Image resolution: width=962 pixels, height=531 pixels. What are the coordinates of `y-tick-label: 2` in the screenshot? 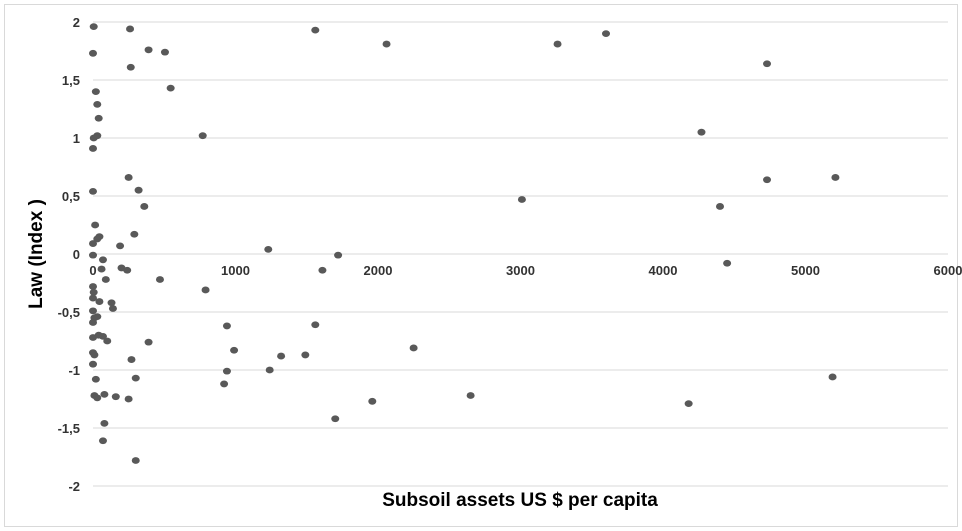 It's located at (76, 22).